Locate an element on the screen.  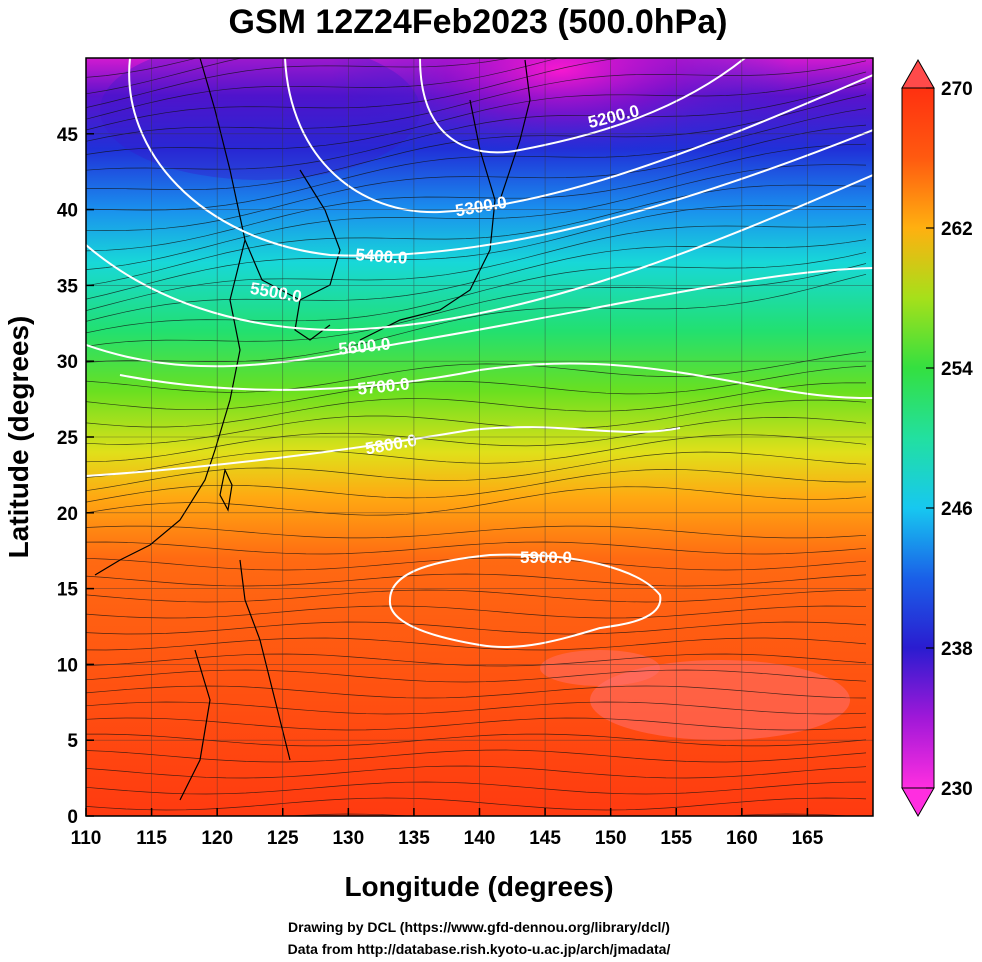
colorbar-tick-label: 230 is located at coordinates (957, 789).